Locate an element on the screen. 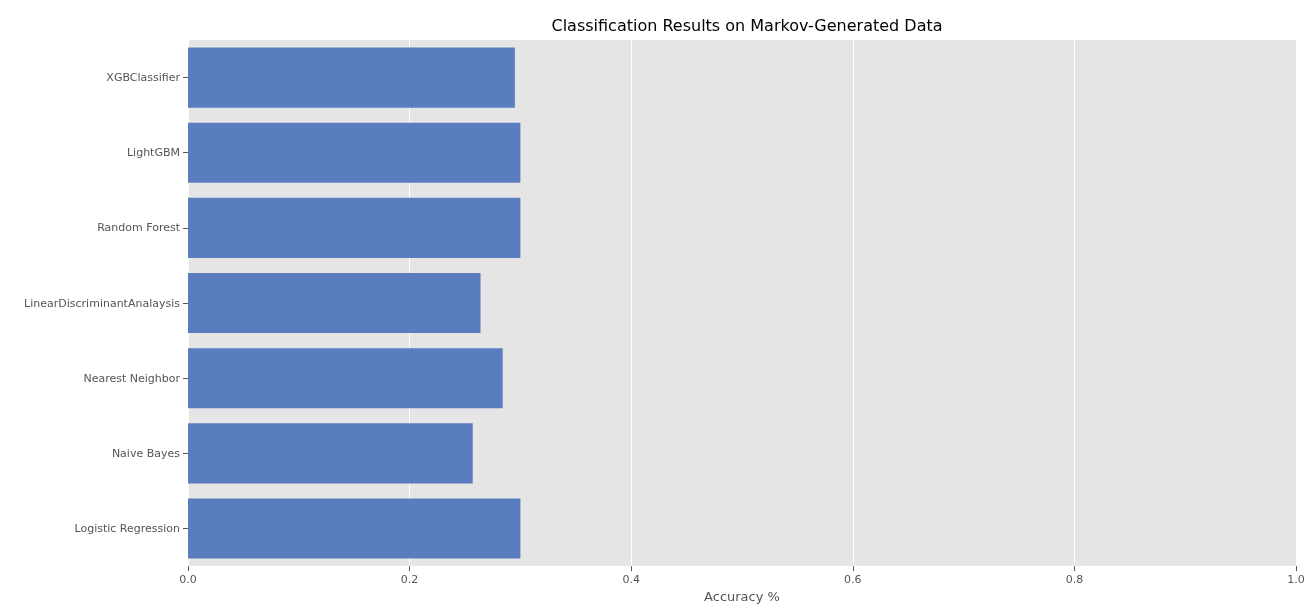 Image resolution: width=1309 pixels, height=608 pixels. x-axis-title: Accuracy % is located at coordinates (742, 596).